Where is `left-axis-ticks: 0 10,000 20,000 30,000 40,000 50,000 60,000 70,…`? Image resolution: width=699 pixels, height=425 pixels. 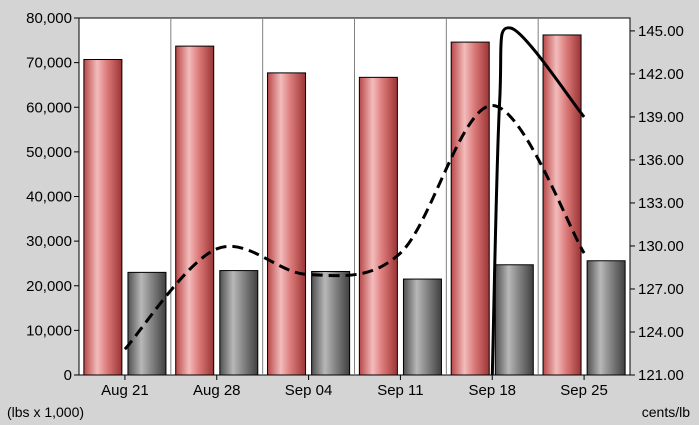 left-axis-ticks: 0 10,000 20,000 30,000 40,000 50,000 60,000 70,… is located at coordinates (52, 197).